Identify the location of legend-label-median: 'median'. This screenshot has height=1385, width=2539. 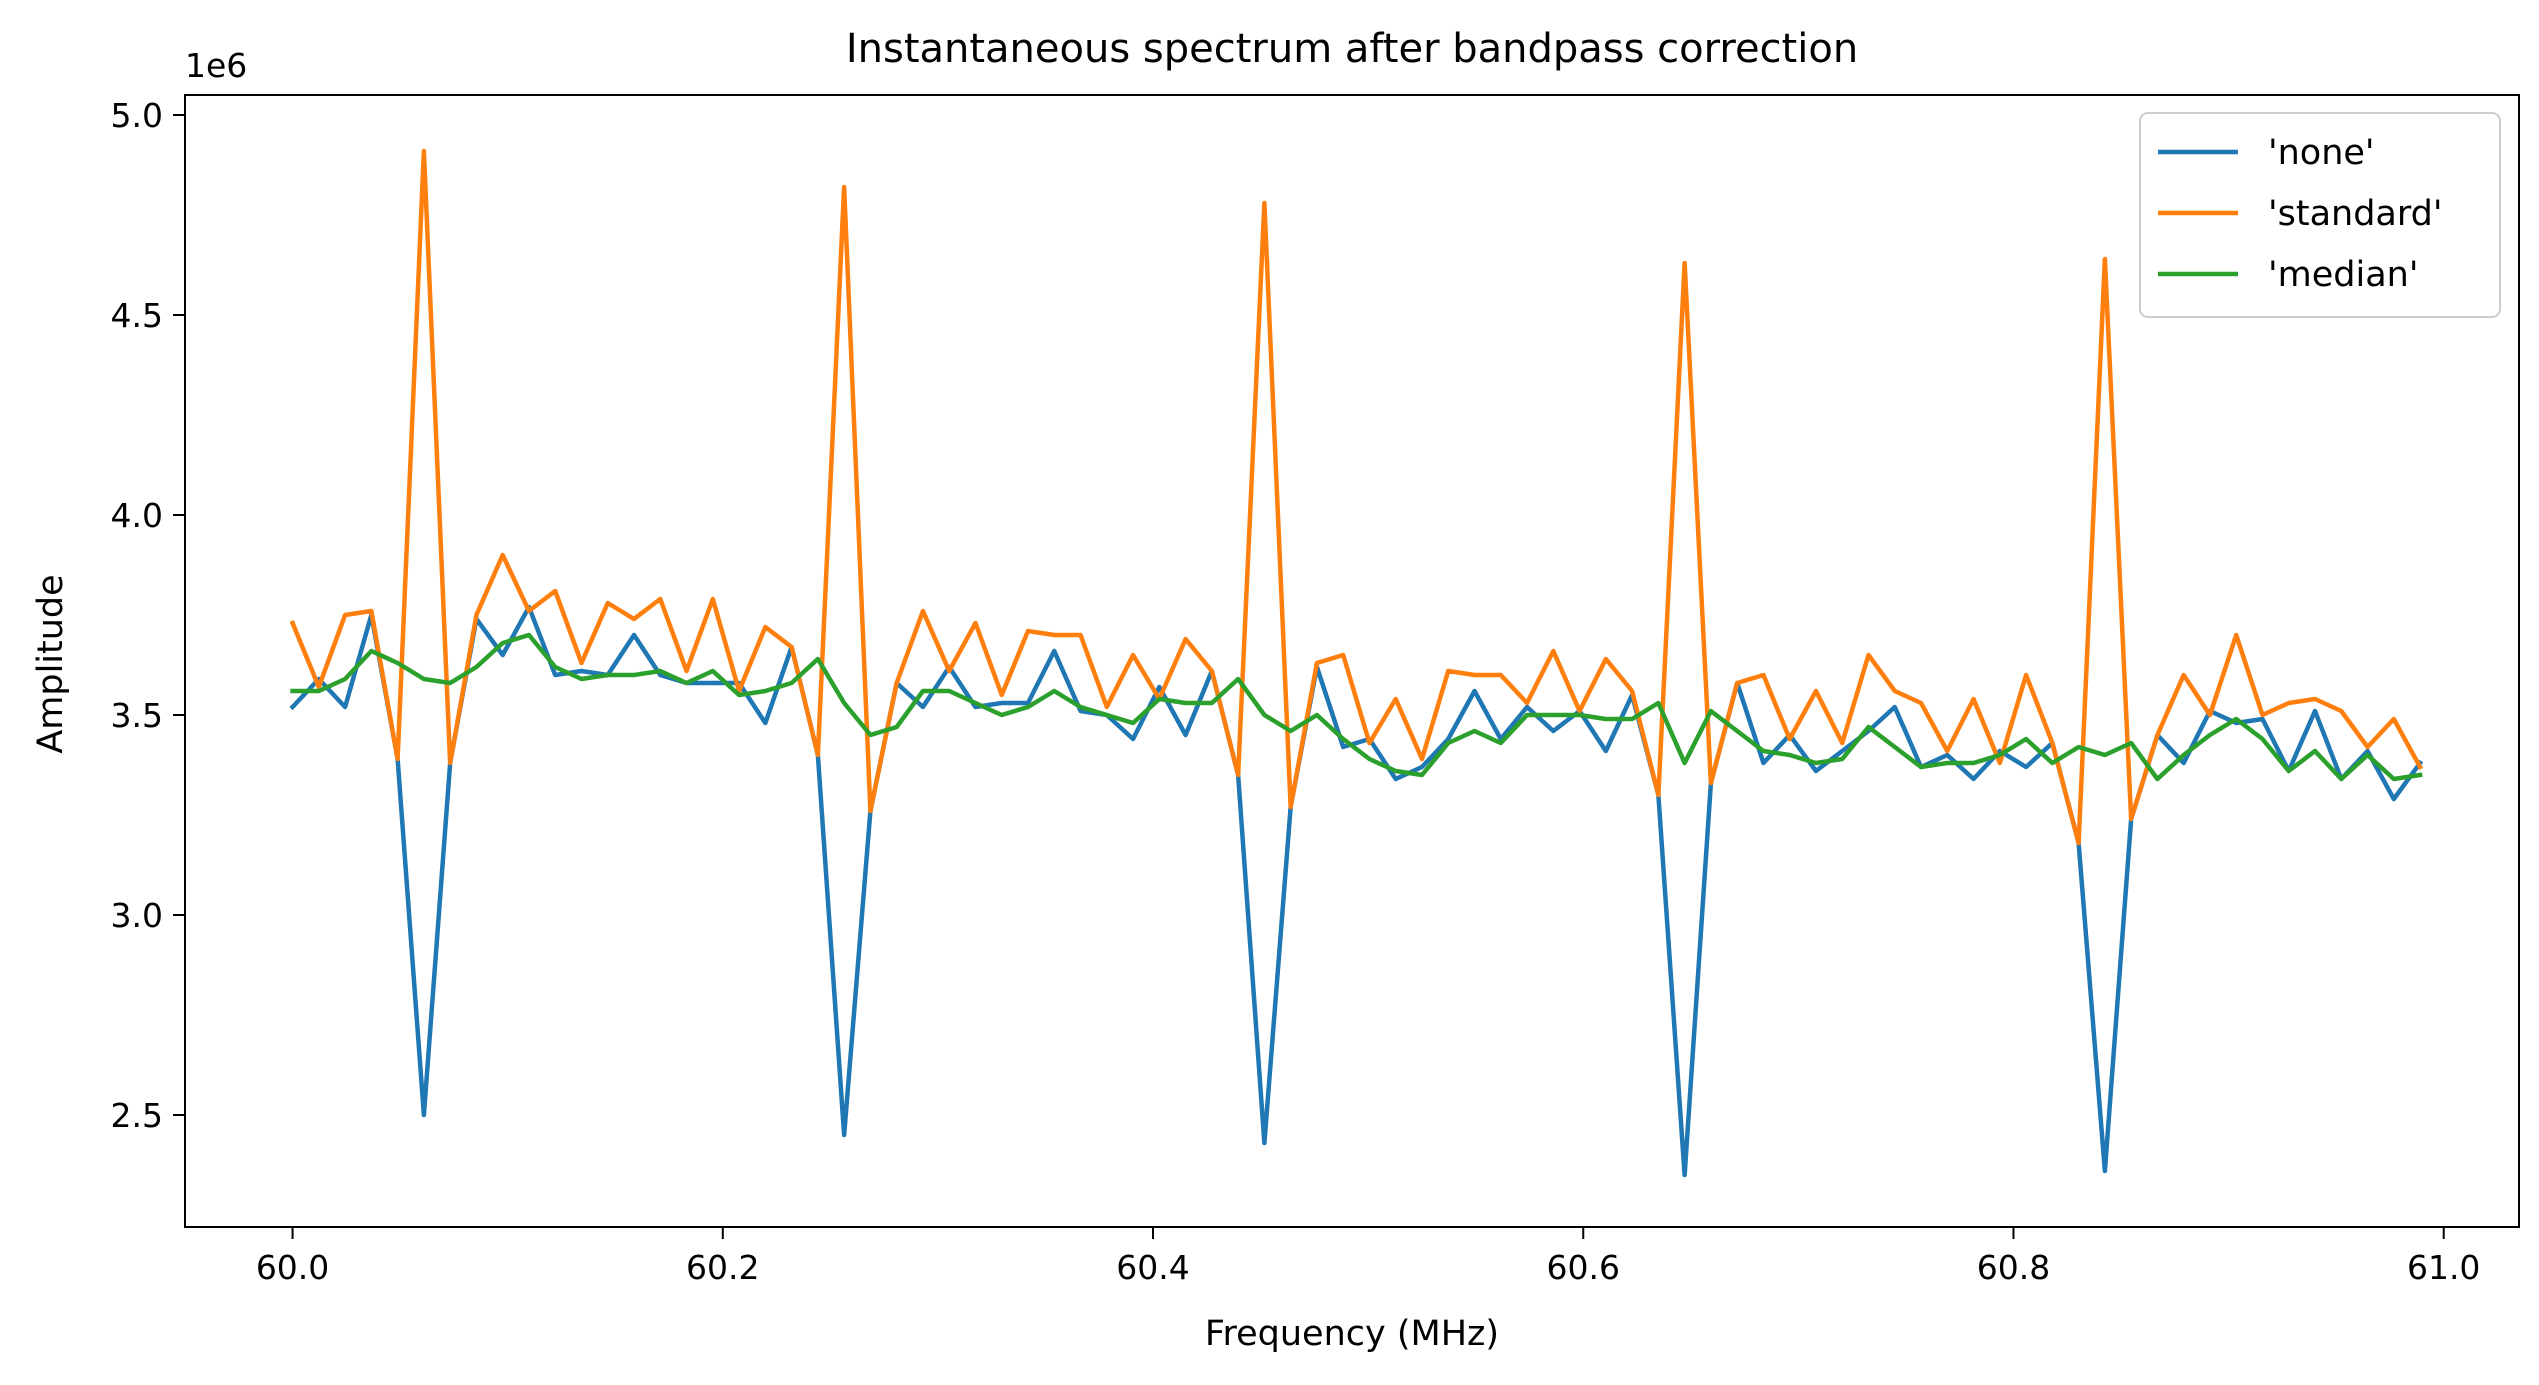
(2343, 275).